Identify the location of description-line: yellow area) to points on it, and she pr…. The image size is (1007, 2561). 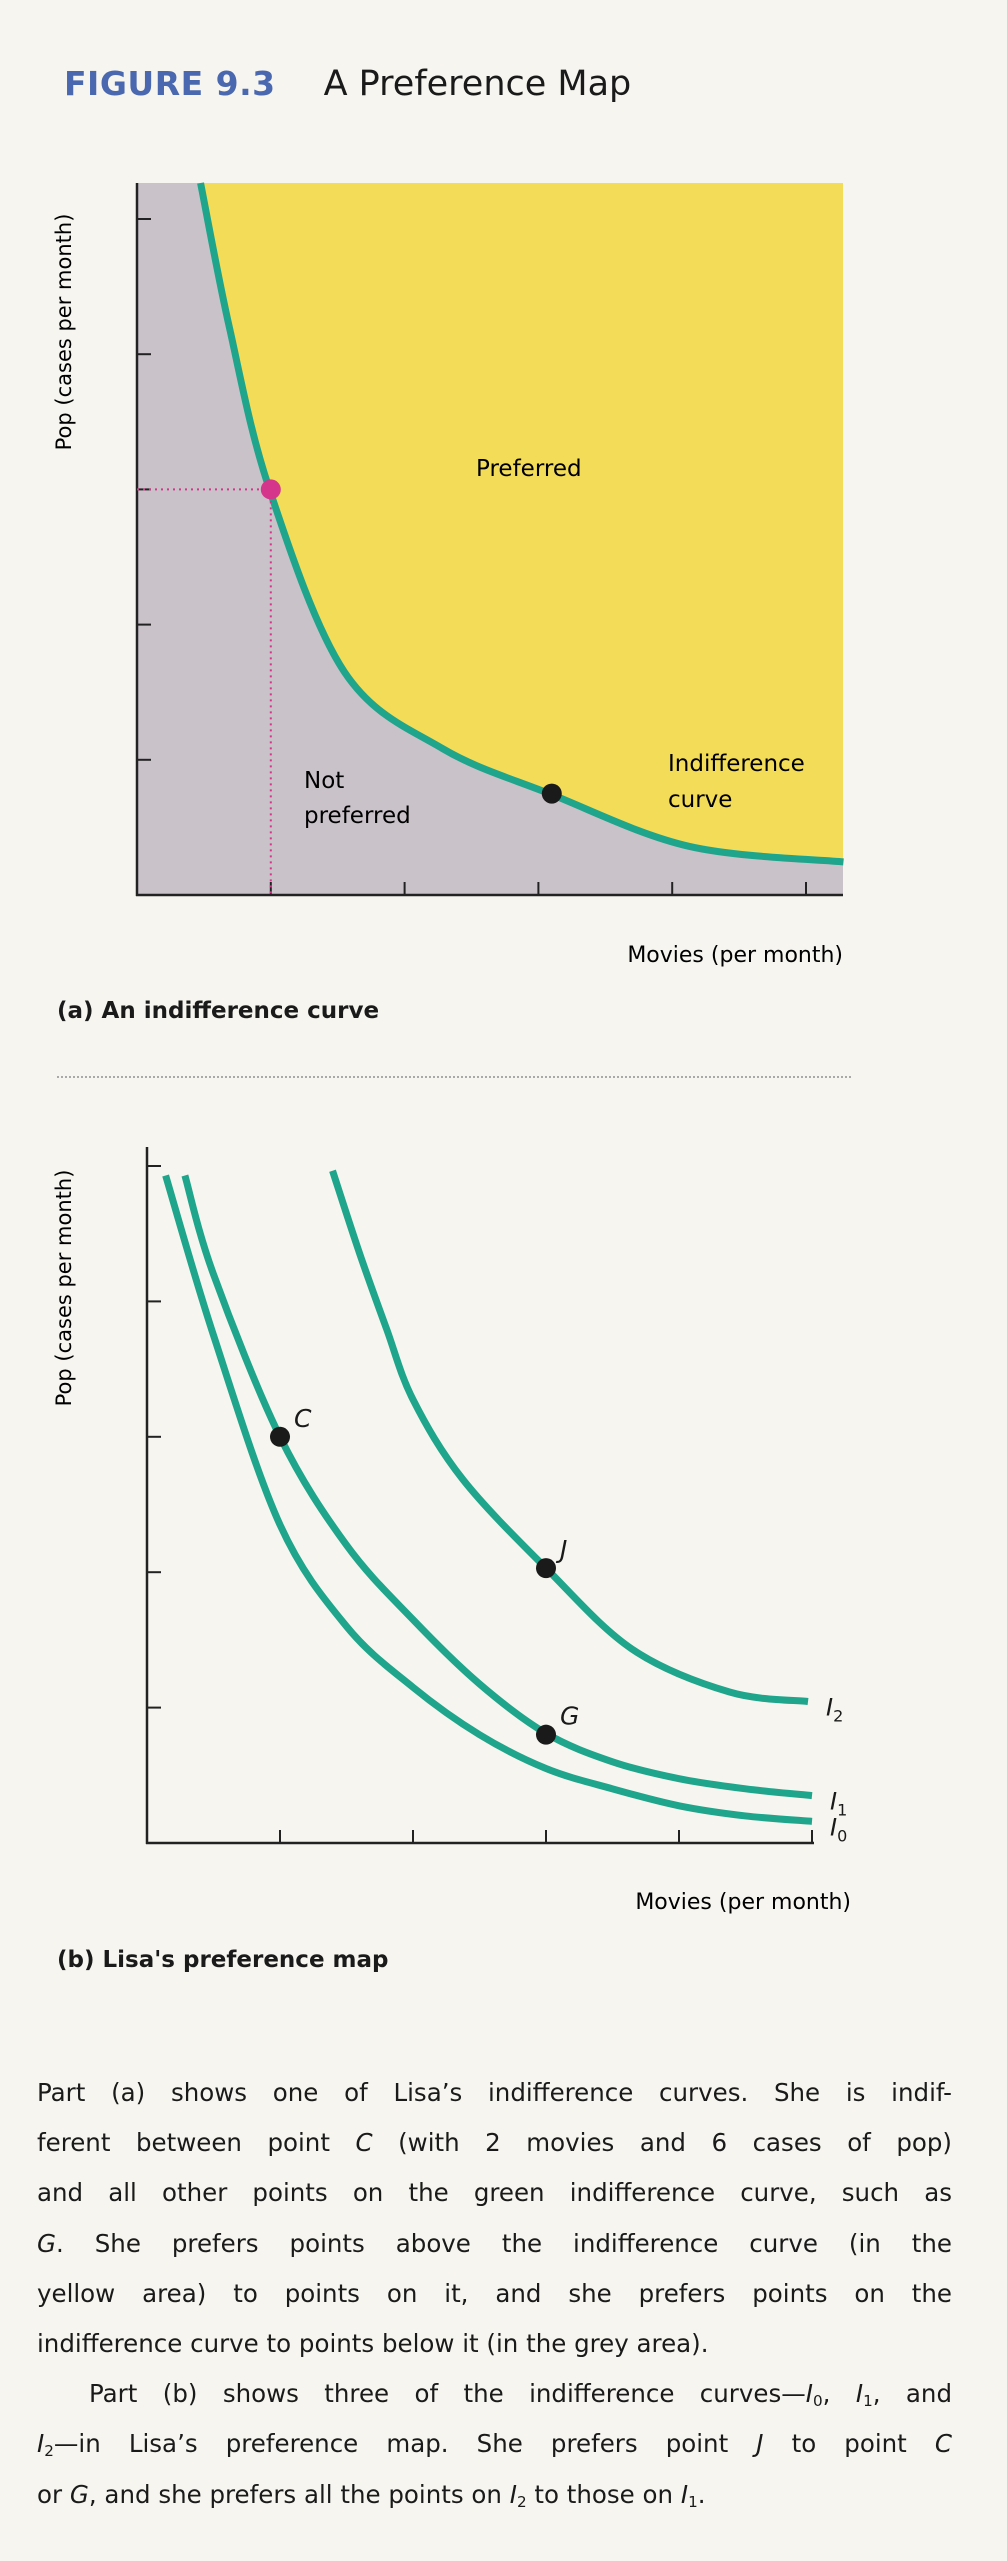
(494, 2294).